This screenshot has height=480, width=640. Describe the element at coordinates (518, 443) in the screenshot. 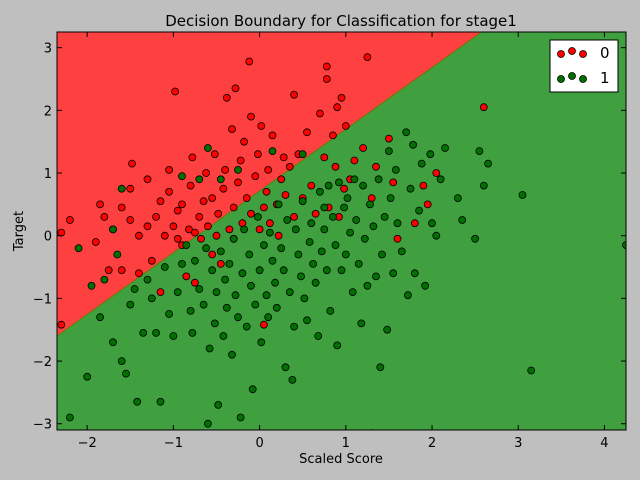

I see `x-tick-label: 3` at that location.